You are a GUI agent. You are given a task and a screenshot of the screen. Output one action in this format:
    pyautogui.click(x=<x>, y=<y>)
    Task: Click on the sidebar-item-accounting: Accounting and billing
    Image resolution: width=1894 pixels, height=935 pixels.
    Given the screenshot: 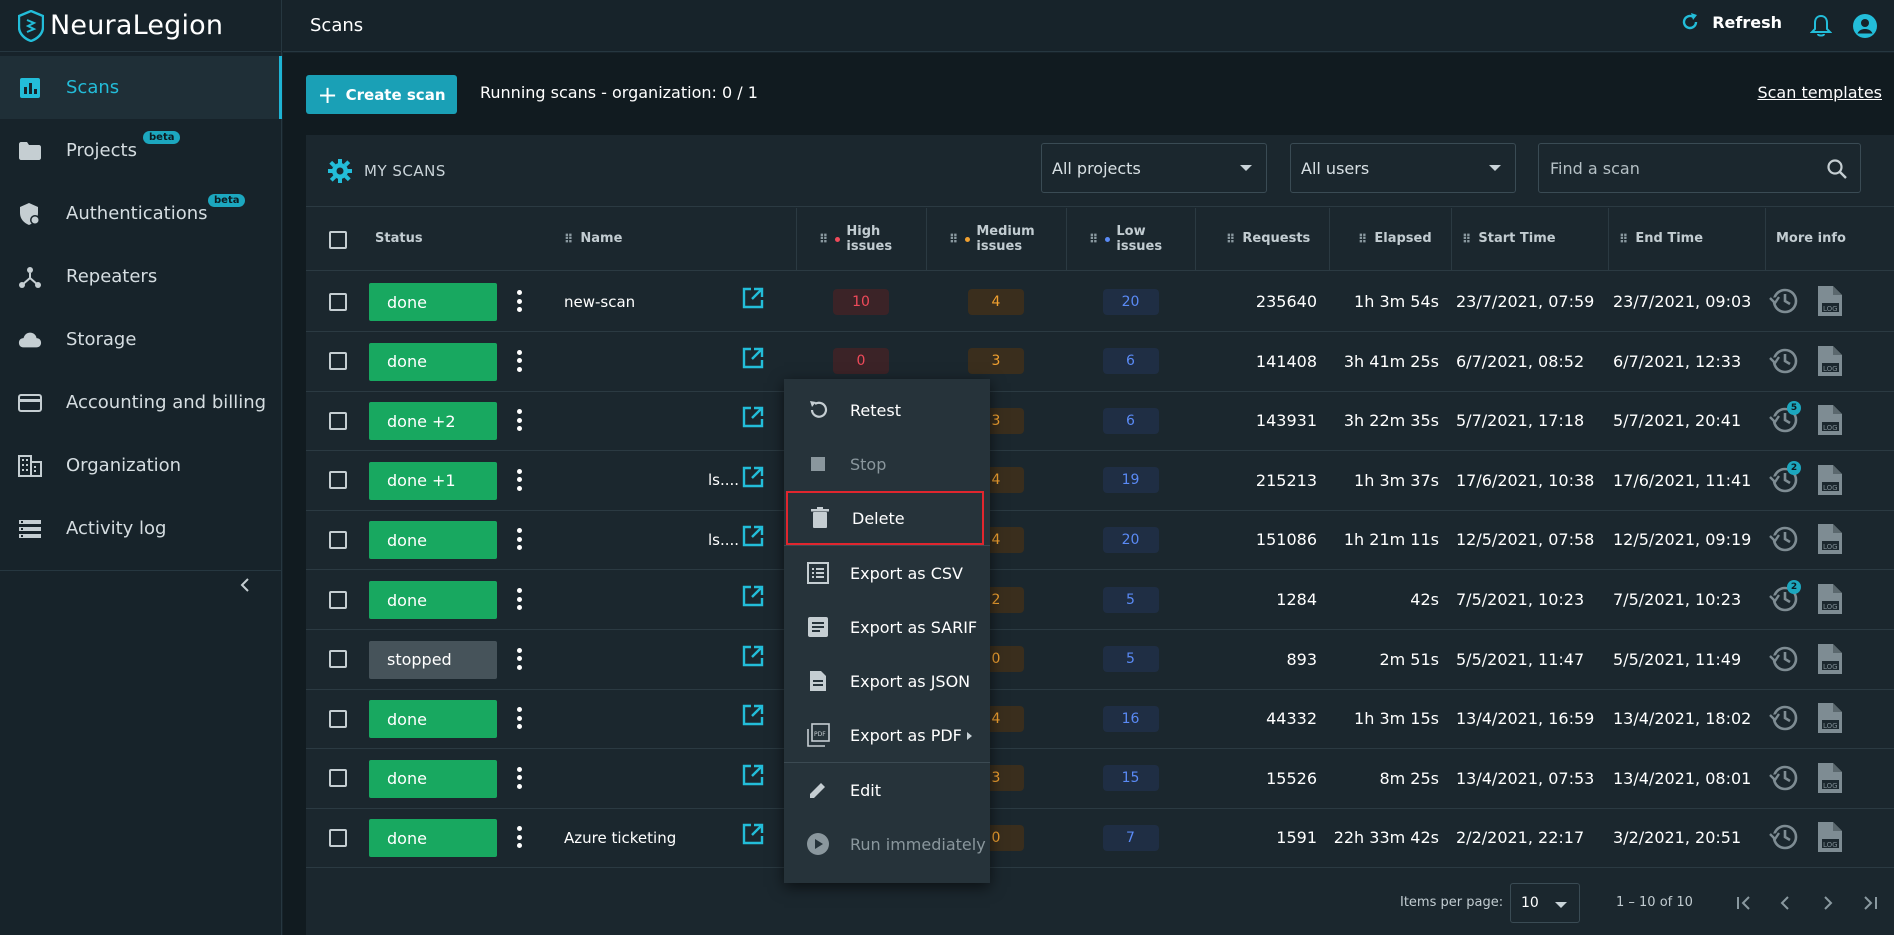 What is the action you would take?
    pyautogui.click(x=140, y=402)
    